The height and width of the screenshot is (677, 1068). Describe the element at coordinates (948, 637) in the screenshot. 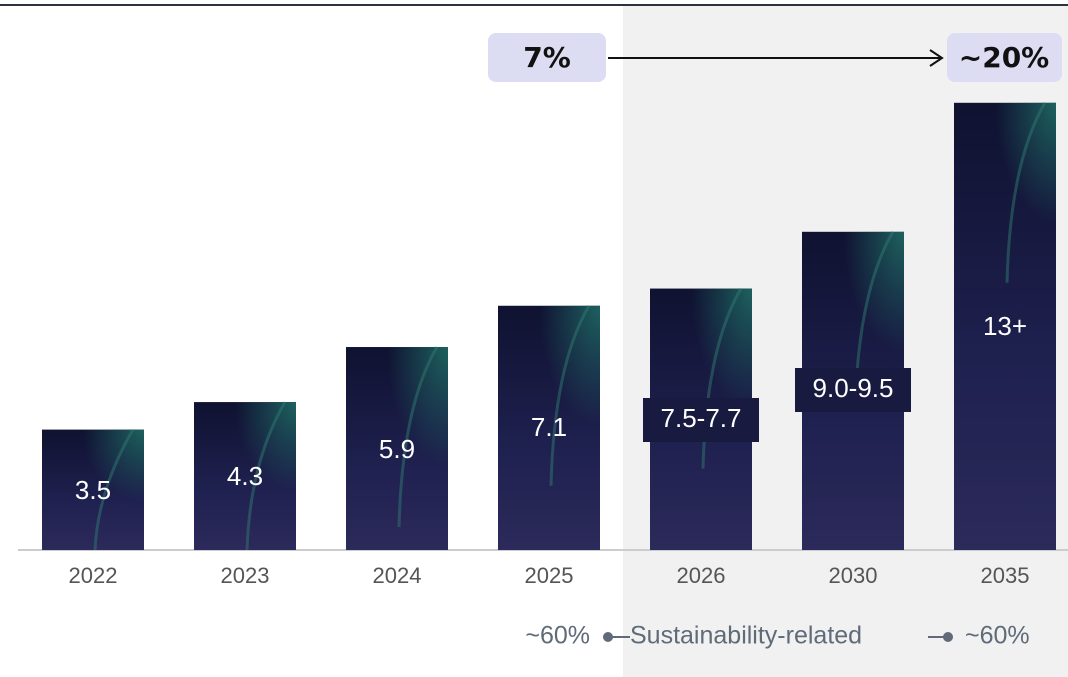

I see `footer-dot` at that location.